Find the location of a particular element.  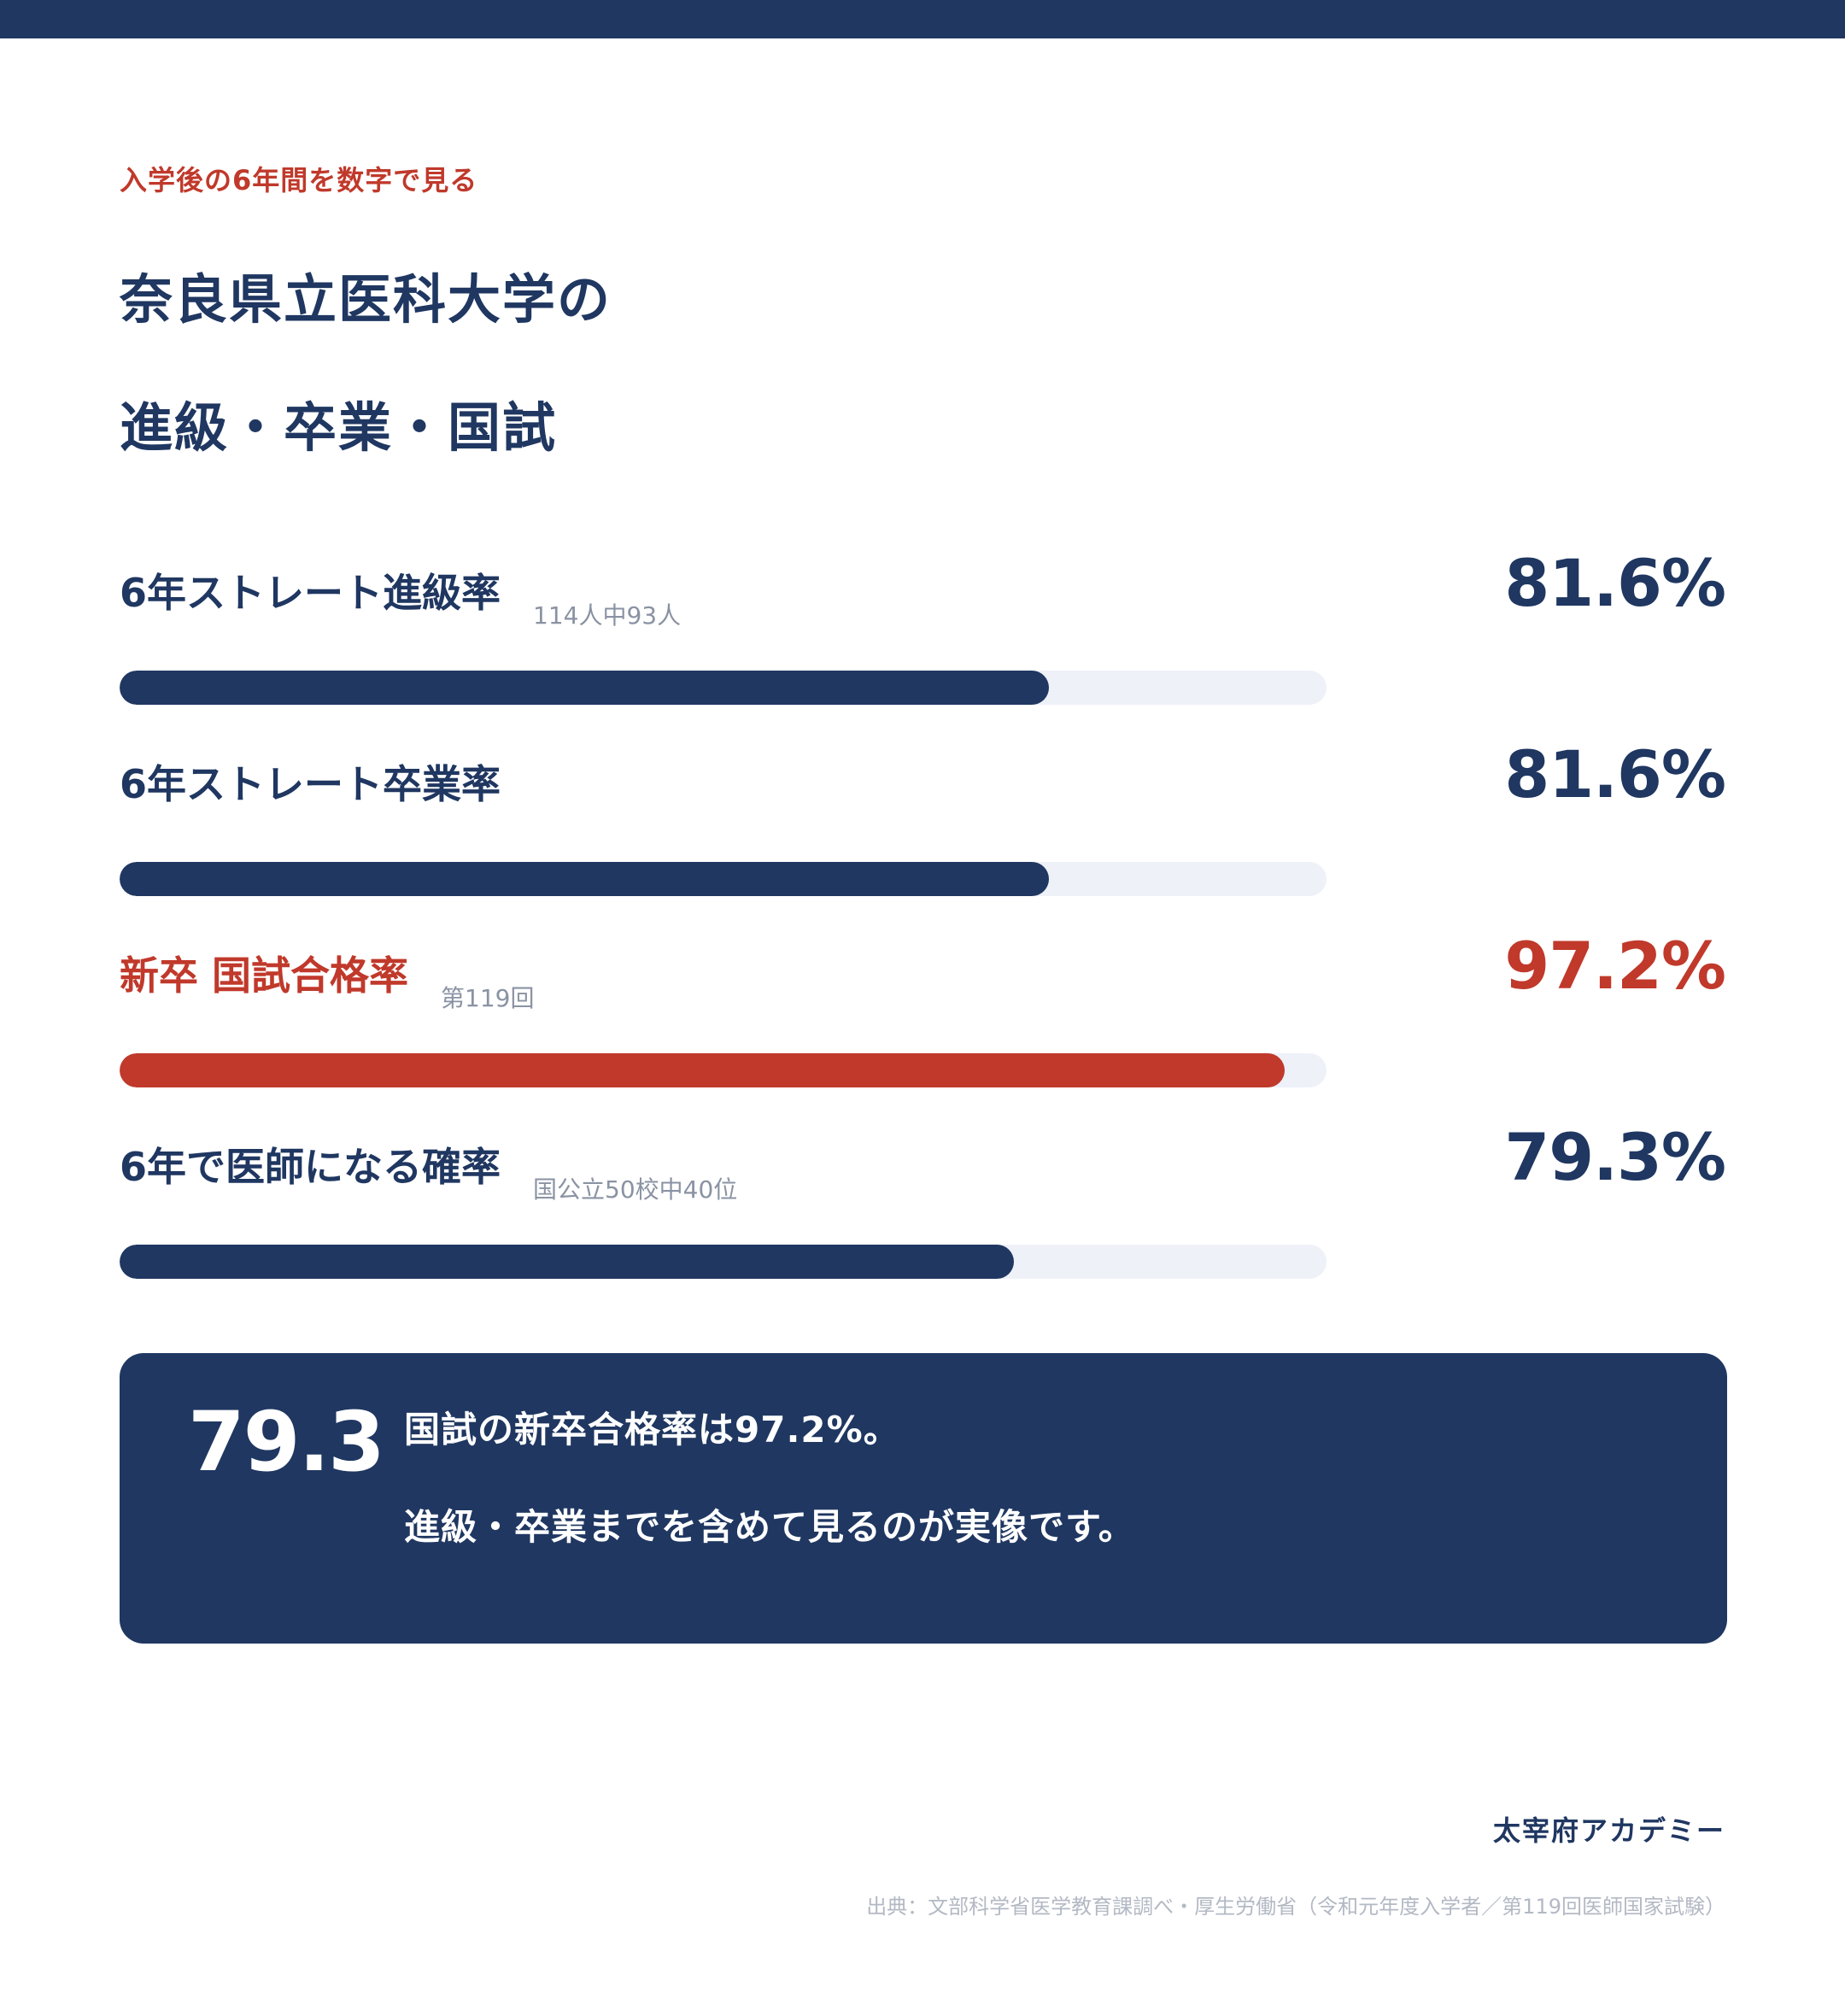

section-eyebrow: 入学後の6年間を数字で見る is located at coordinates (299, 180).